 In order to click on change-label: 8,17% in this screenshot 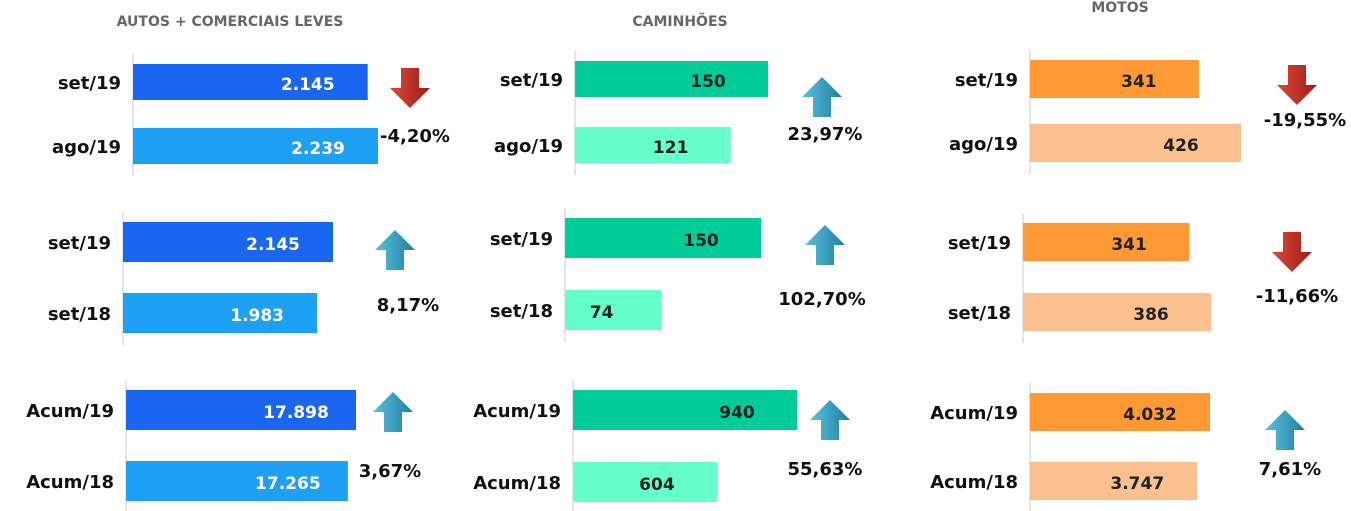, I will do `click(408, 305)`.